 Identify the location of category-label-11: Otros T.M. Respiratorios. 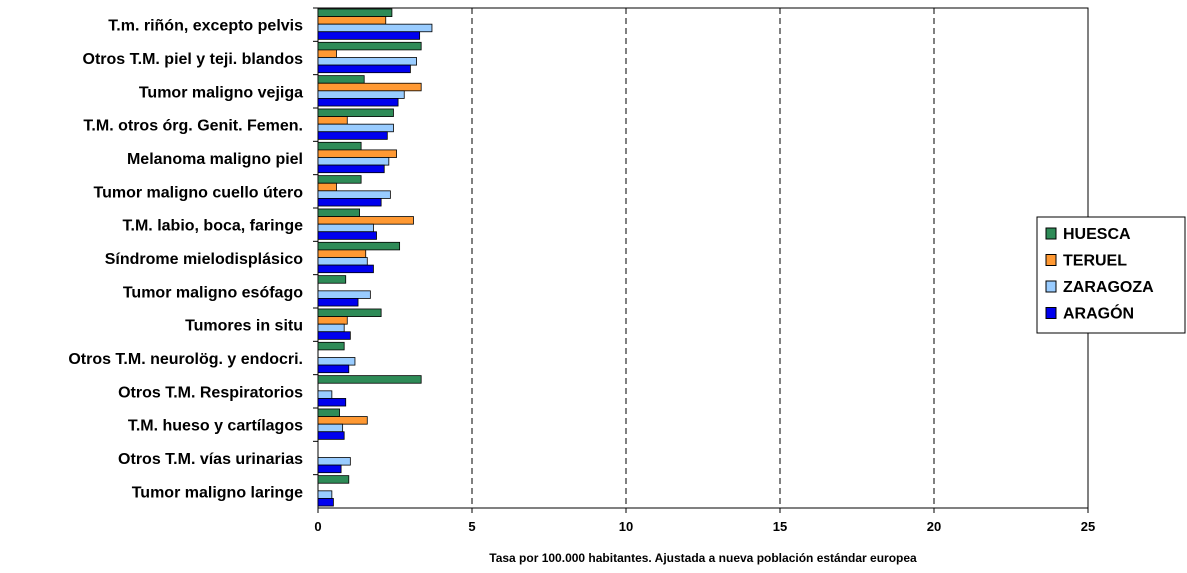
(210, 392).